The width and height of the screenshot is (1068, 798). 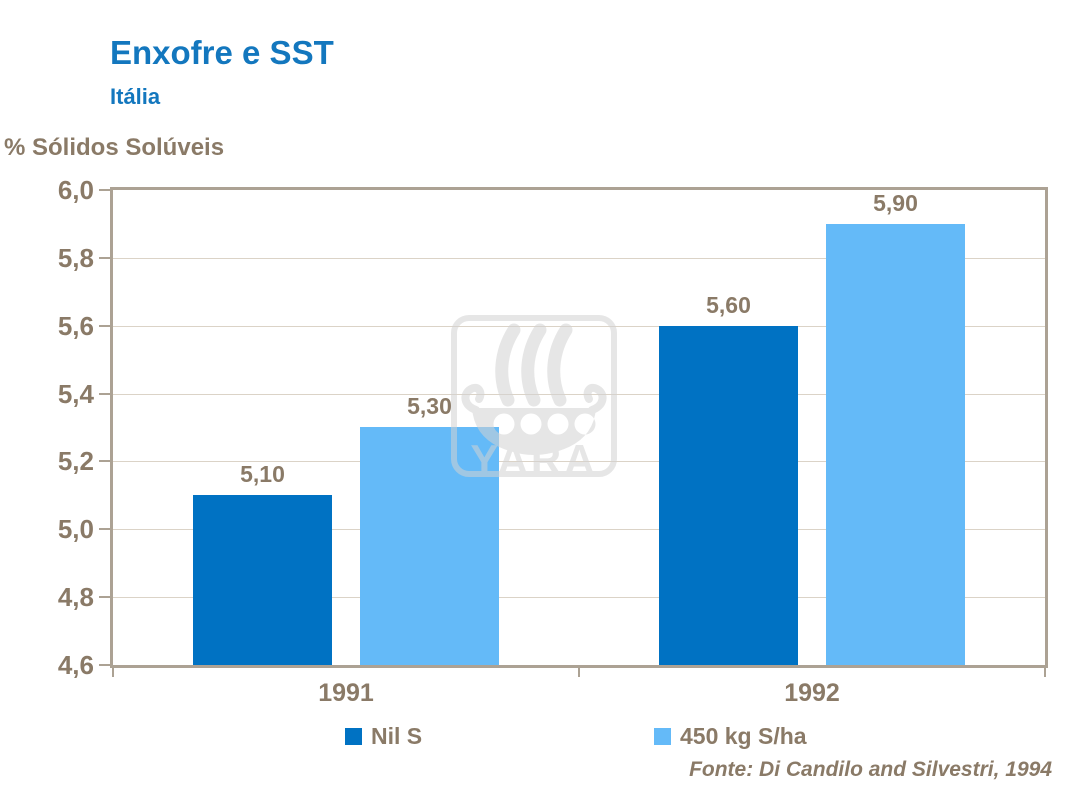 What do you see at coordinates (812, 693) in the screenshot?
I see `x-category-label-1992: 1992` at bounding box center [812, 693].